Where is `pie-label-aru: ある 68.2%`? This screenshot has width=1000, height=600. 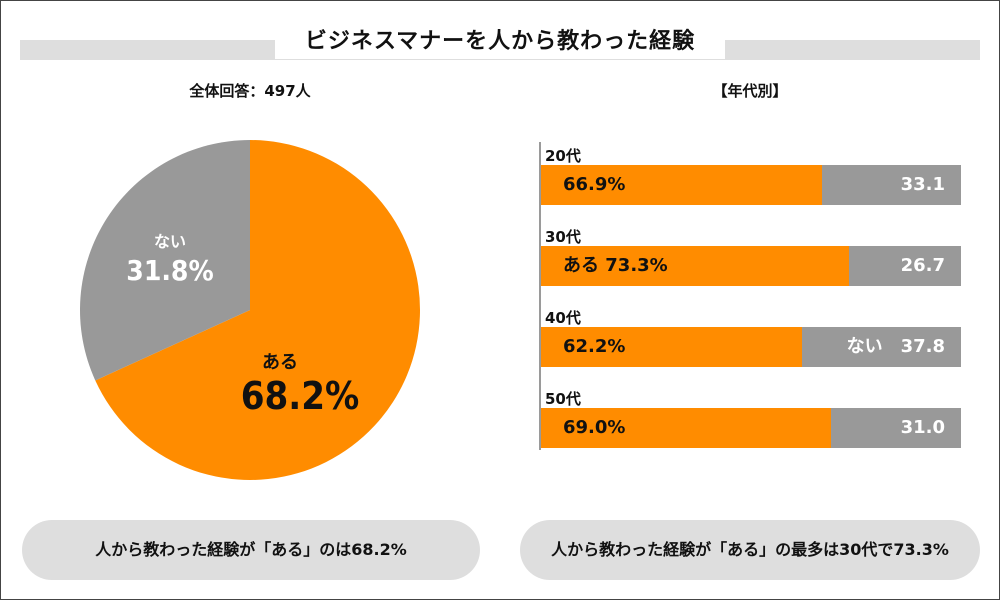
pie-label-aru: ある 68.2% is located at coordinates (300, 383).